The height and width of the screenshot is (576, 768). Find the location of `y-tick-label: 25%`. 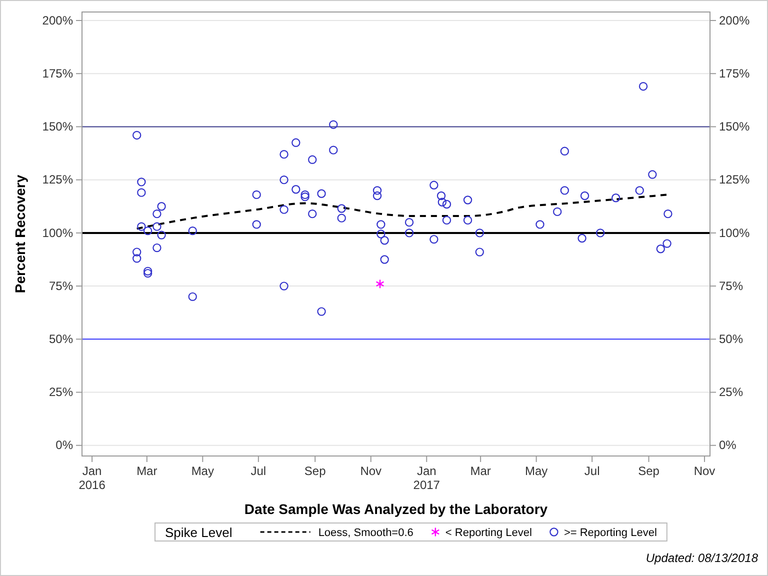

y-tick-label: 25% is located at coordinates (61, 392).